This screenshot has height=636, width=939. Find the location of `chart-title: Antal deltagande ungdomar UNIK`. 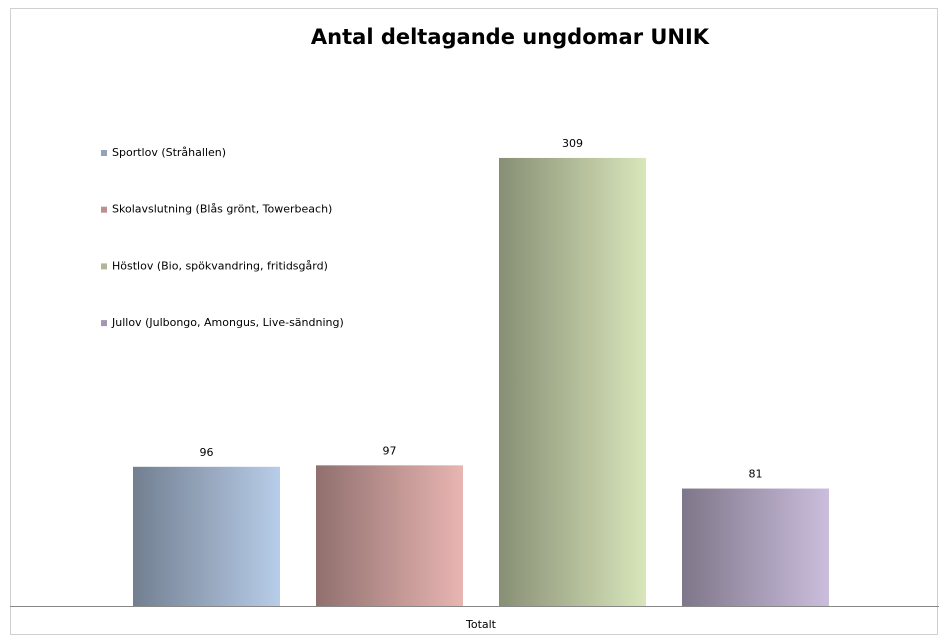

chart-title: Antal deltagande ungdomar UNIK is located at coordinates (510, 37).